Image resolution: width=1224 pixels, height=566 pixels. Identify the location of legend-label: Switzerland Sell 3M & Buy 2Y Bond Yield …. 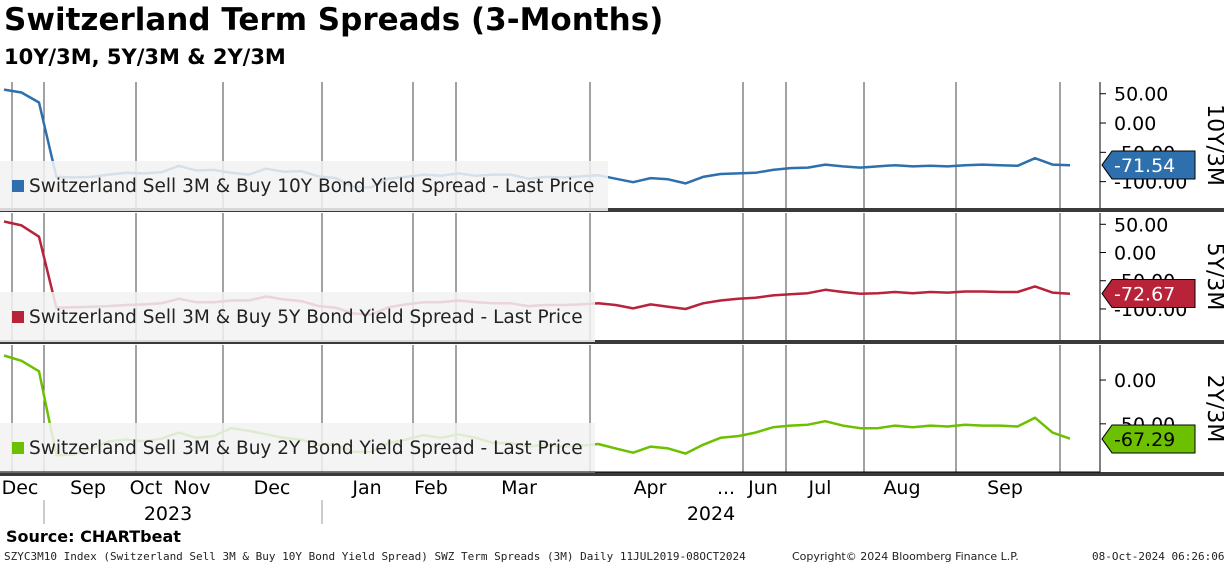
(306, 448).